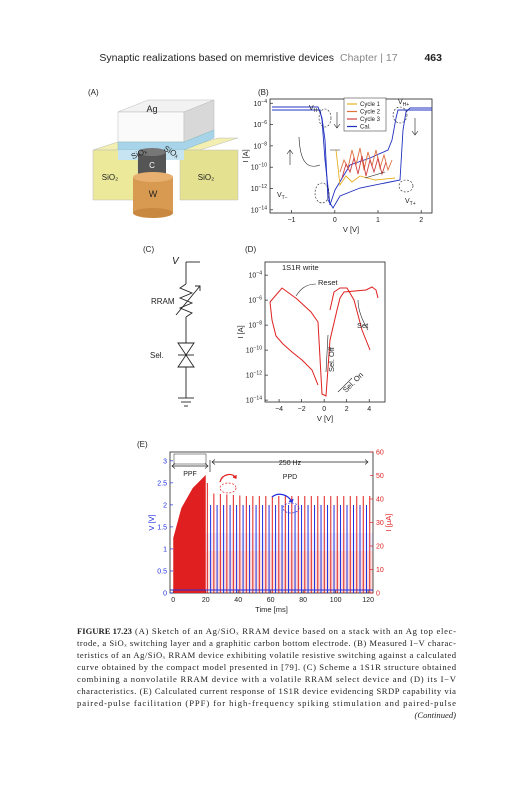 The height and width of the screenshot is (800, 531). I want to click on annotation: 250 Hz, so click(290, 463).